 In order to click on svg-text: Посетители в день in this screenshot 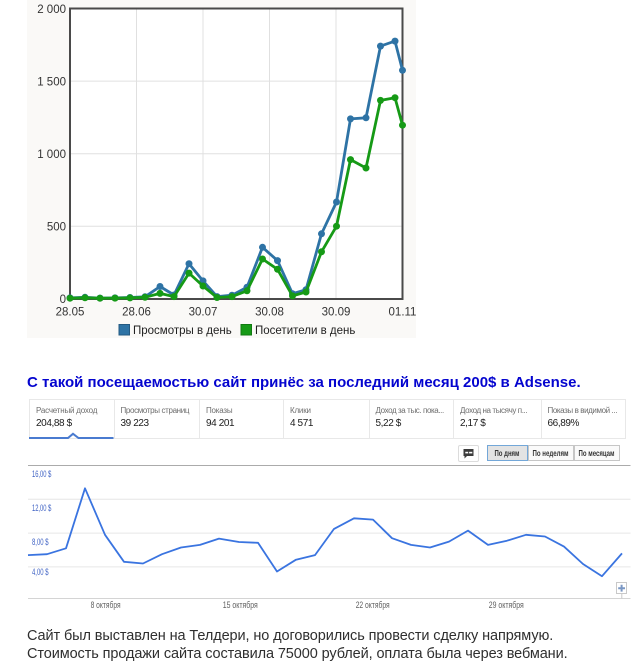, I will do `click(305, 331)`.